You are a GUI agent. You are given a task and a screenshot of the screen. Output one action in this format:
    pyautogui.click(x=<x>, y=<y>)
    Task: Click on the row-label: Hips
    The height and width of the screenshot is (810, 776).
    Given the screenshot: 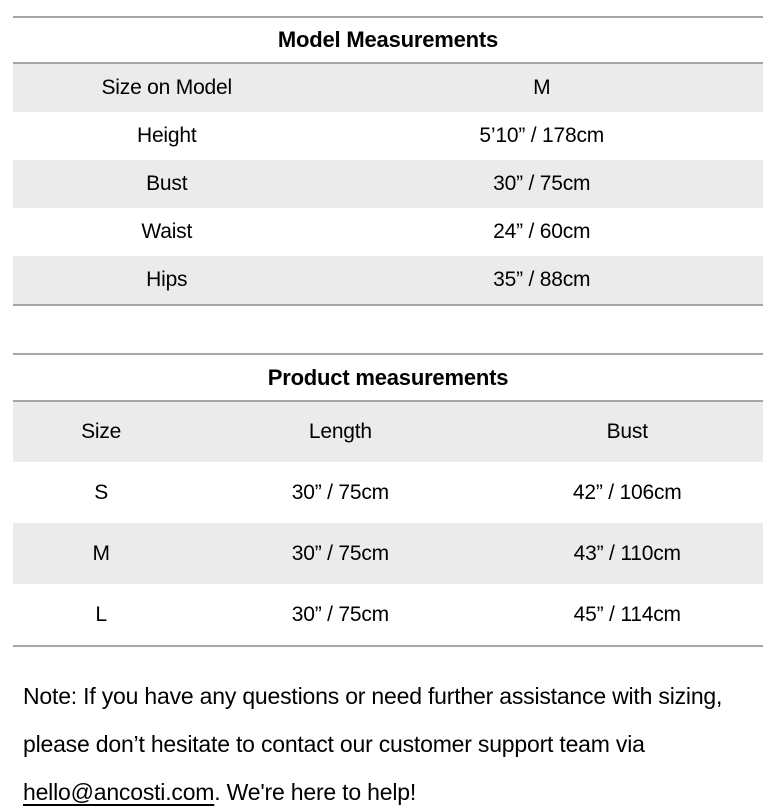 What is the action you would take?
    pyautogui.click(x=167, y=279)
    